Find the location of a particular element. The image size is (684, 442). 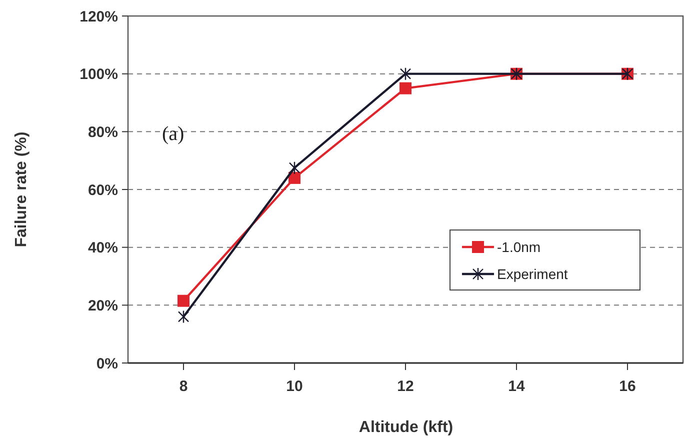

y-tick-label: 100% is located at coordinates (99, 75).